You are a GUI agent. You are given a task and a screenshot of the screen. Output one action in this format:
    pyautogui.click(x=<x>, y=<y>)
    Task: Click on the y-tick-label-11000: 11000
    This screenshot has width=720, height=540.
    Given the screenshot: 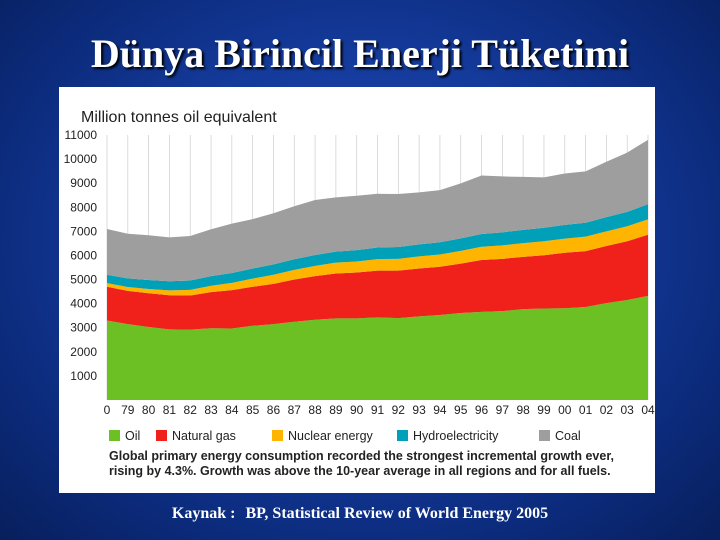 What is the action you would take?
    pyautogui.click(x=81, y=135)
    